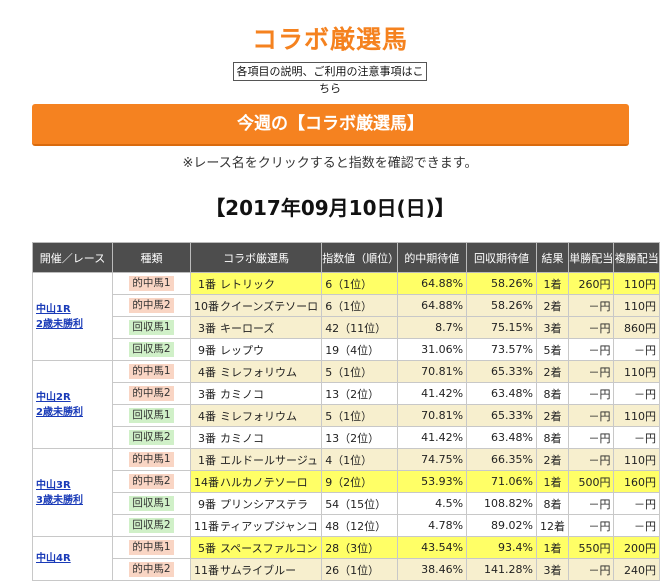 This screenshot has height=581, width=660. I want to click on horse-name: レトリック, so click(247, 284).